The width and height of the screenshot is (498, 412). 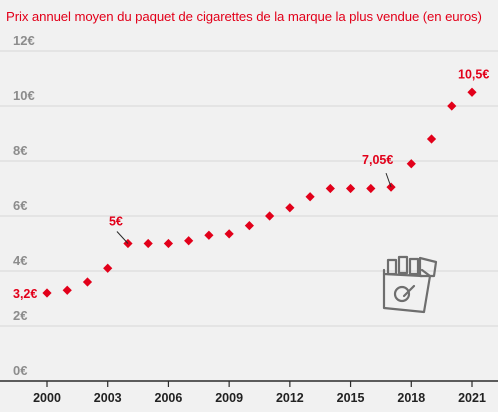 What do you see at coordinates (472, 398) in the screenshot?
I see `x-tick-label: 2021` at bounding box center [472, 398].